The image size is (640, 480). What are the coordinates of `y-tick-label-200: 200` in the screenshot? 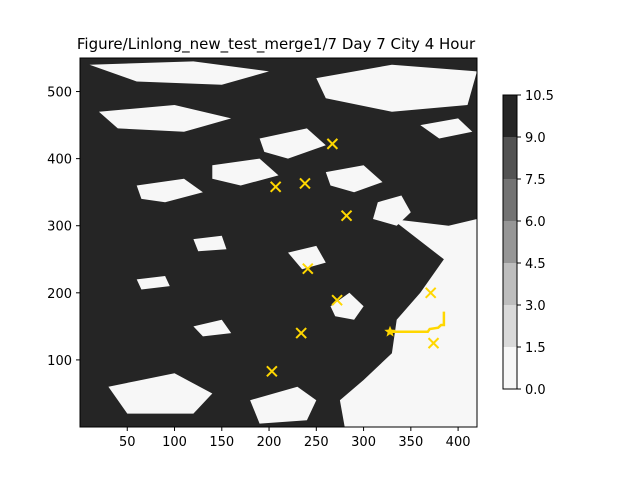 It's located at (59, 294).